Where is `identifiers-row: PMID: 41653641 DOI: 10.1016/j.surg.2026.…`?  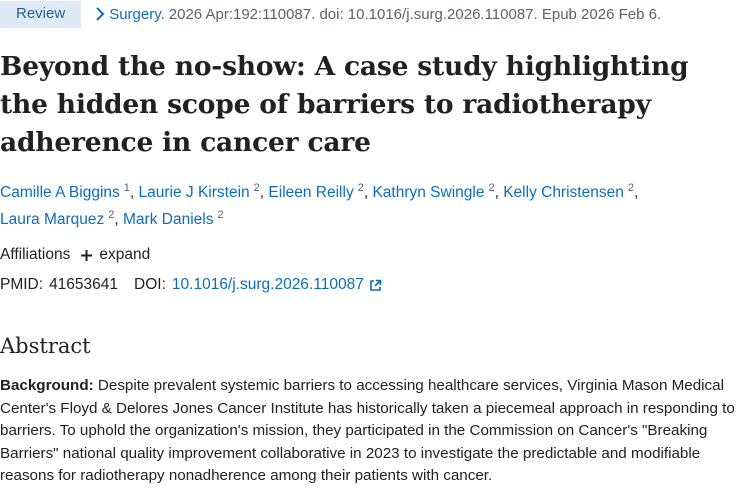 identifiers-row: PMID: 41653641 DOI: 10.1016/j.surg.2026.… is located at coordinates (191, 285).